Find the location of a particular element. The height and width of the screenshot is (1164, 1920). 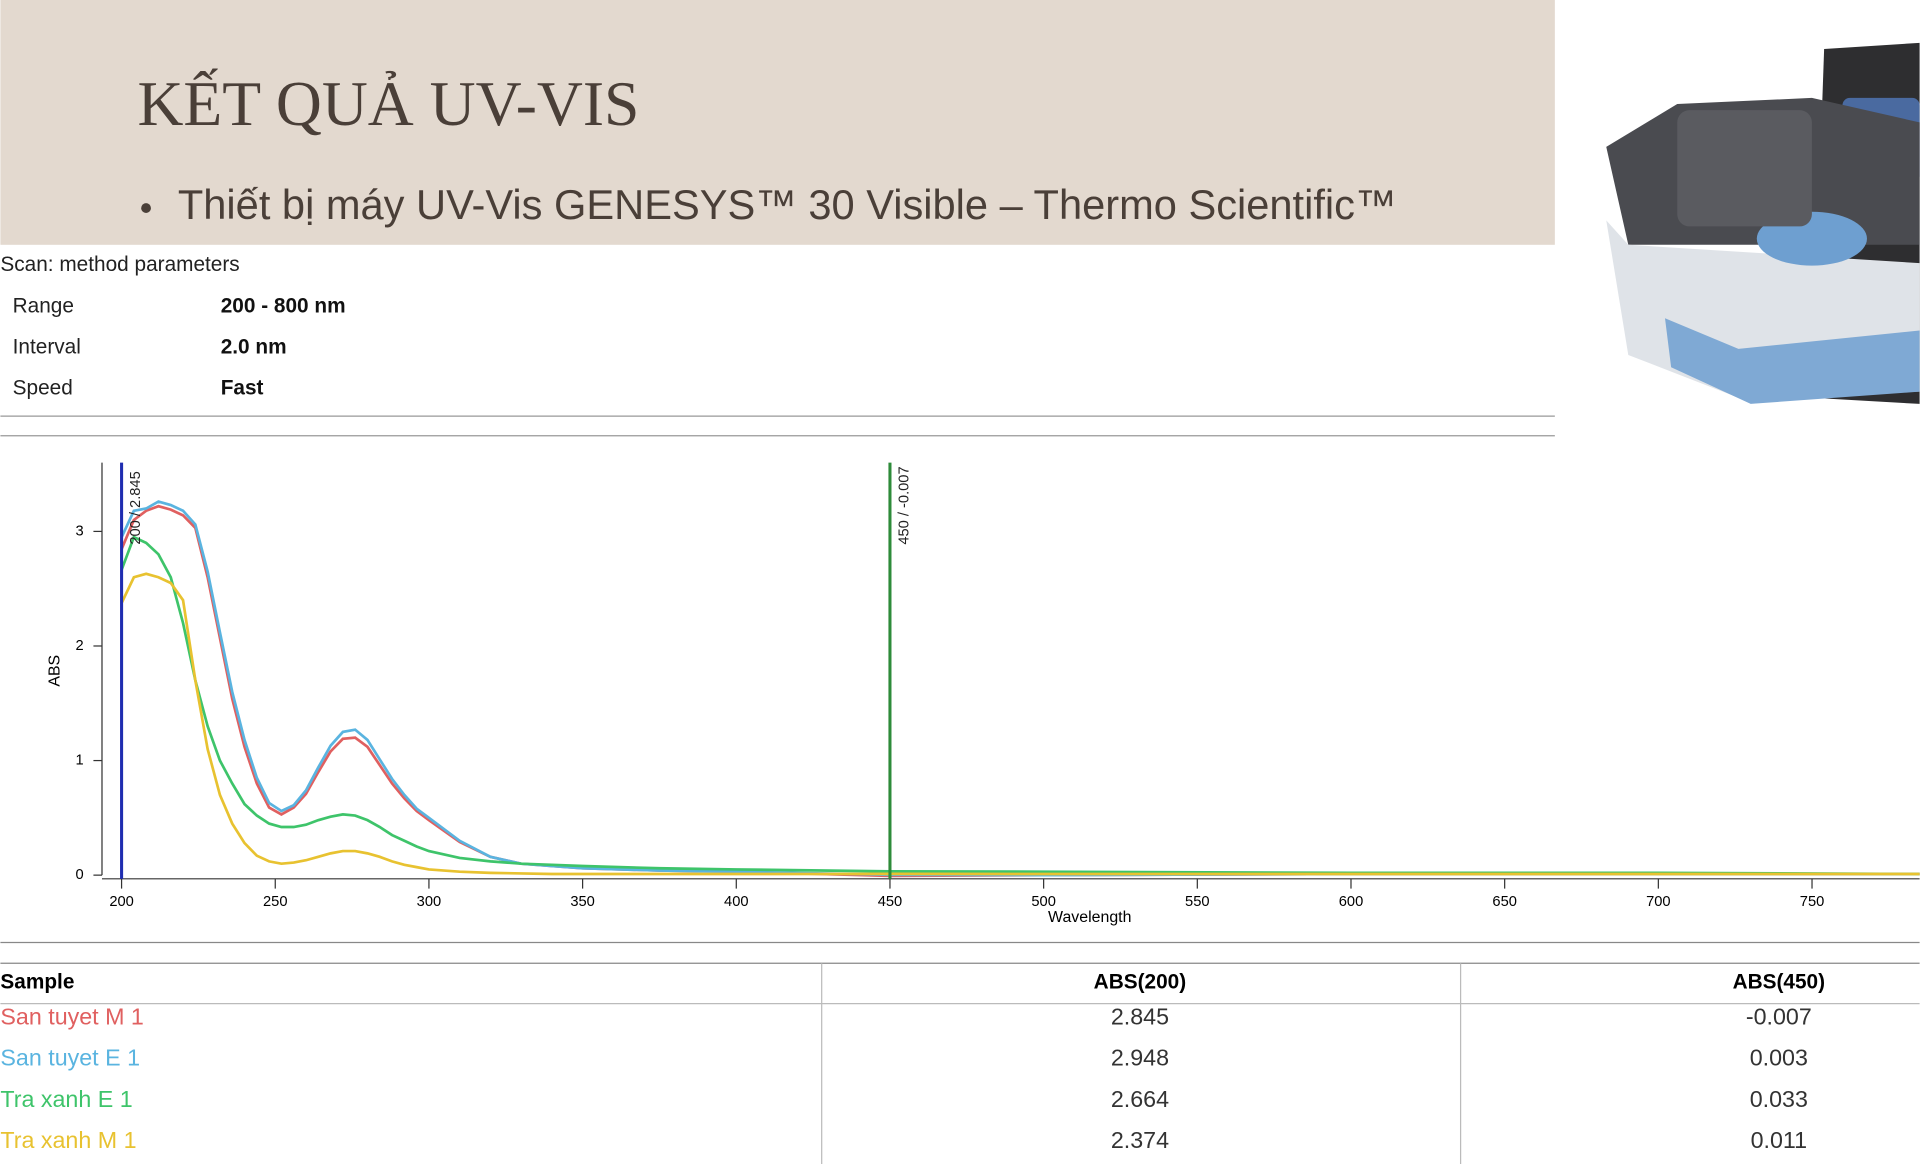

x-tick-label: 200 is located at coordinates (121, 902).